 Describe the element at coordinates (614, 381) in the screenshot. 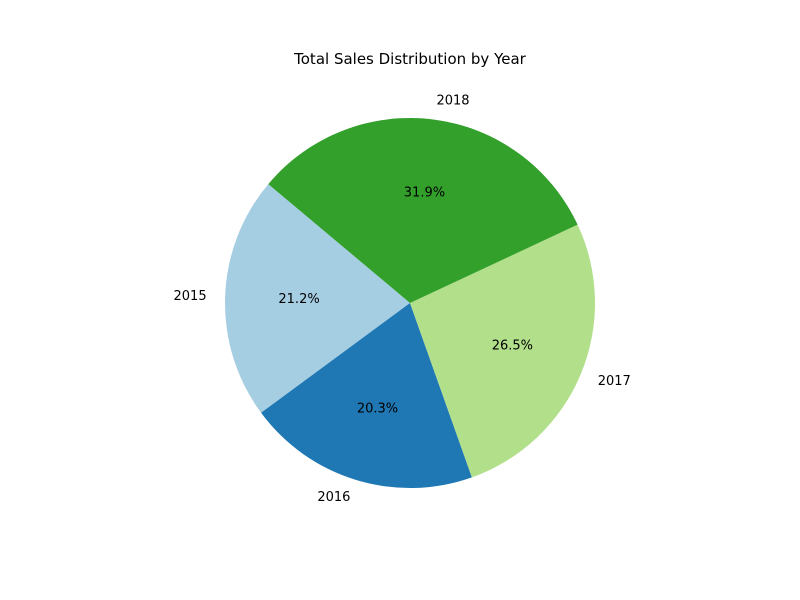

I see `slice-label-2017: 2017` at that location.